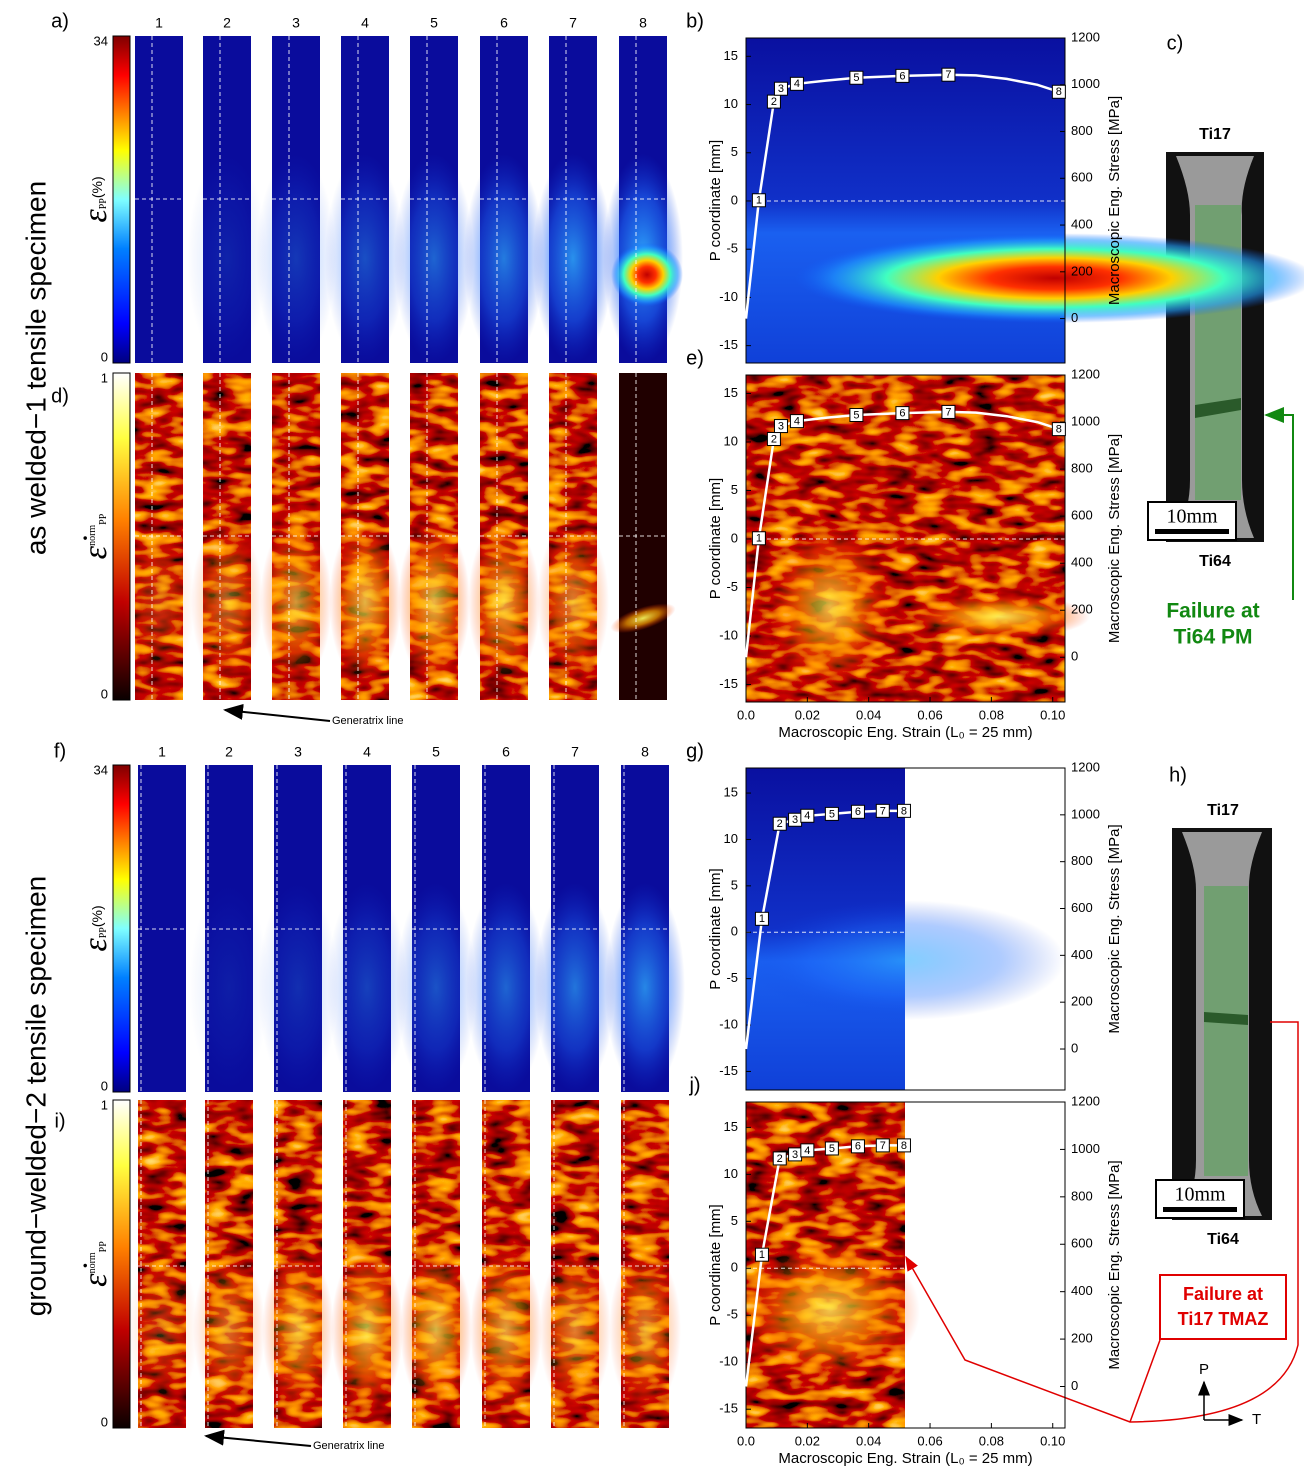 Image resolution: width=1304 pixels, height=1470 pixels. I want to click on x-tick-label: 0.02, so click(807, 714).